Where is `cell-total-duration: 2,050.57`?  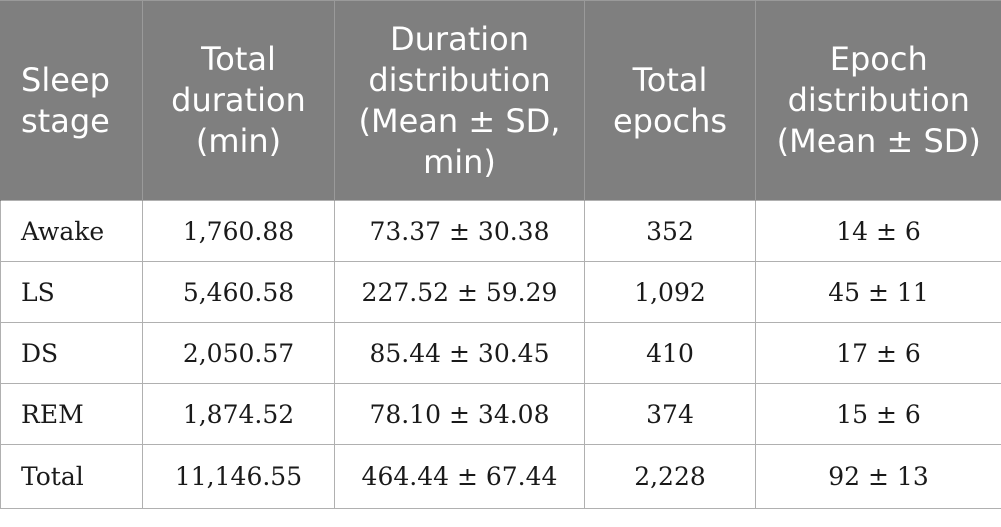 cell-total-duration: 2,050.57 is located at coordinates (238, 353).